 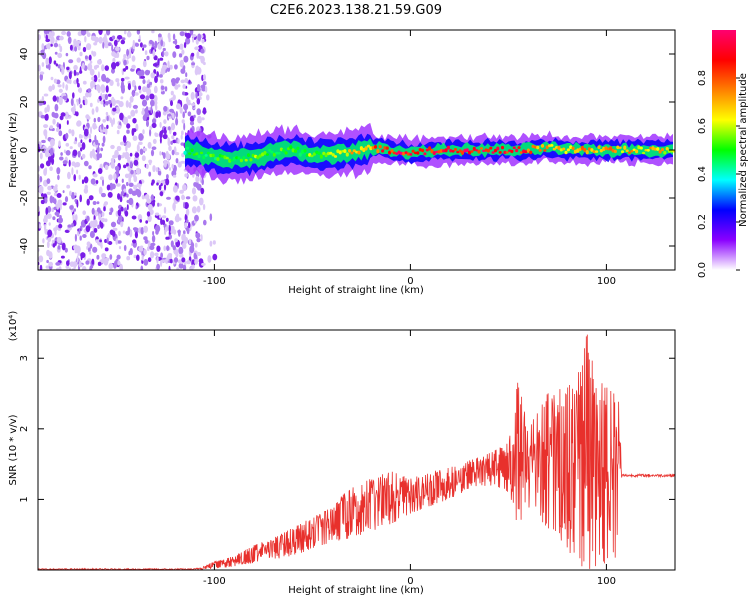 I want to click on snr-y-label: SNR (10 * v/v), so click(x=13, y=449).